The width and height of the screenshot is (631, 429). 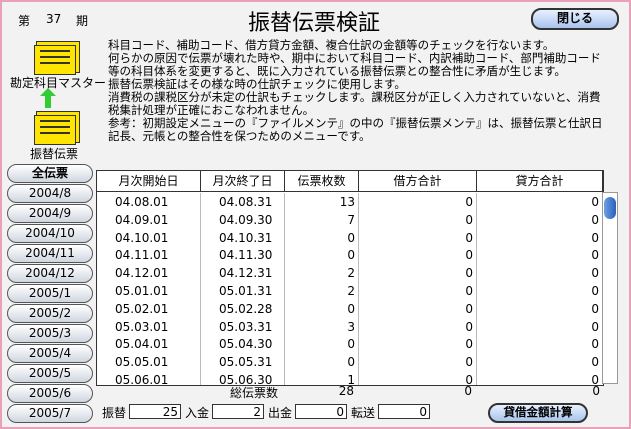 I want to click on description-line: 税集計処理が正確におこなわれません。, so click(x=211, y=110).